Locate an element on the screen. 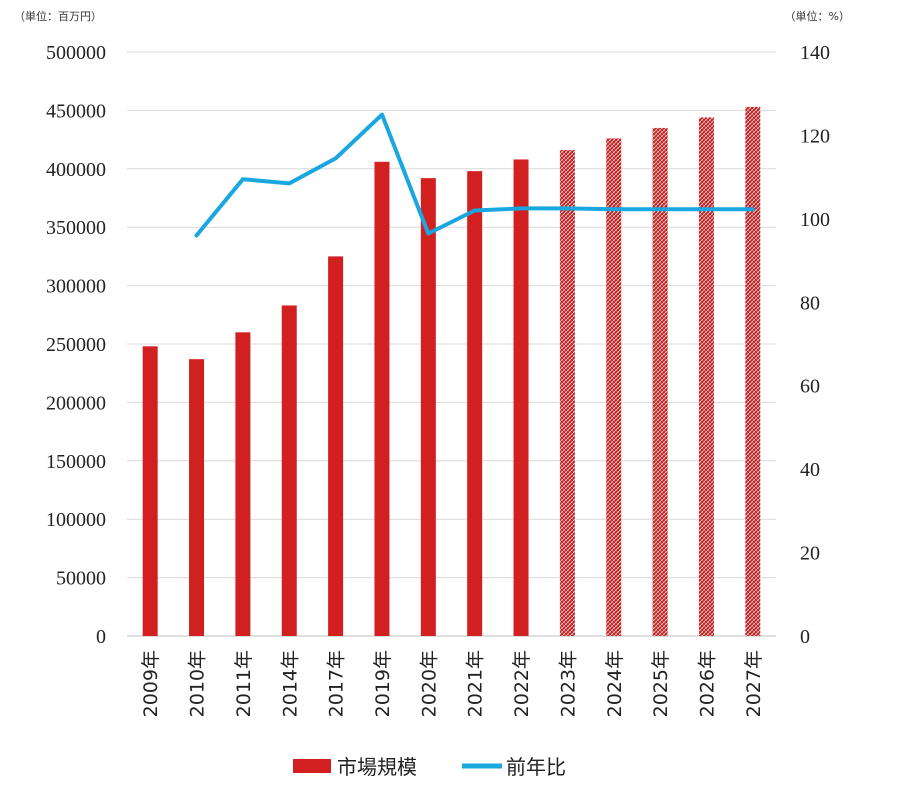  left-axis-unit: （単位：百万円） is located at coordinates (58, 16).